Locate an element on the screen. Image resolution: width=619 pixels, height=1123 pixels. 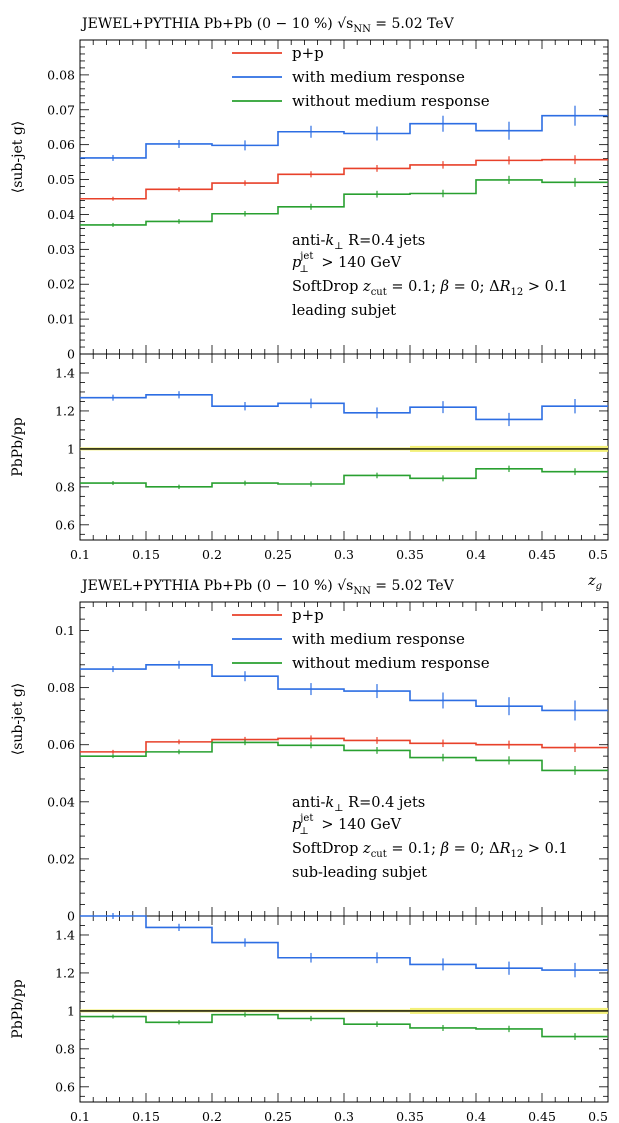
y-tick-label: 0.03 is located at coordinates (61, 249).